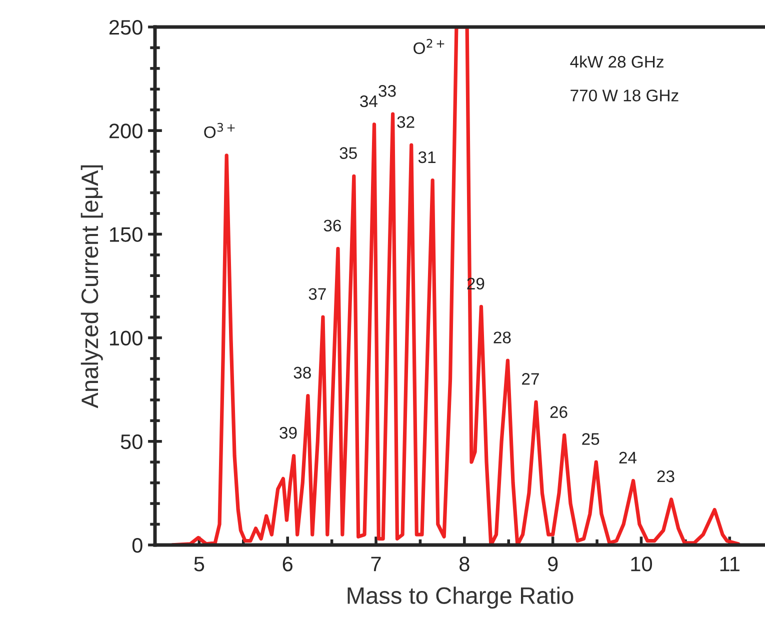 This screenshot has height=632, width=765. Describe the element at coordinates (627, 458) in the screenshot. I see `annotation: 24` at that location.